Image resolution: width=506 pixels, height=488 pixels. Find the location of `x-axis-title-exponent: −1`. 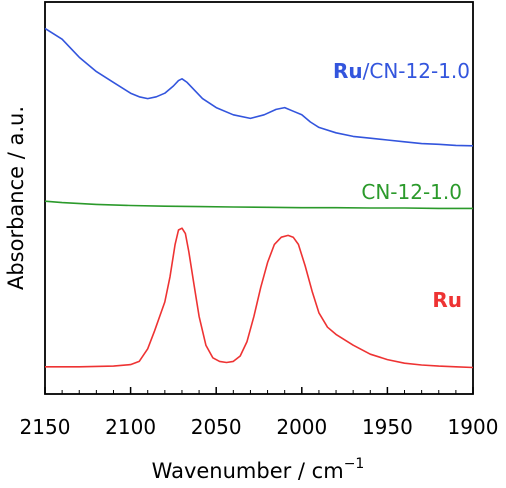

x-axis-title-exponent: −1 is located at coordinates (354, 464).